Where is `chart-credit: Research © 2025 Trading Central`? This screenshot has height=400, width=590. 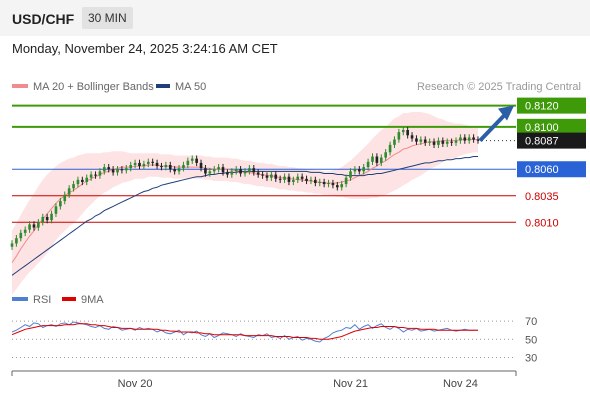
chart-credit: Research © 2025 Trading Central is located at coordinates (499, 87).